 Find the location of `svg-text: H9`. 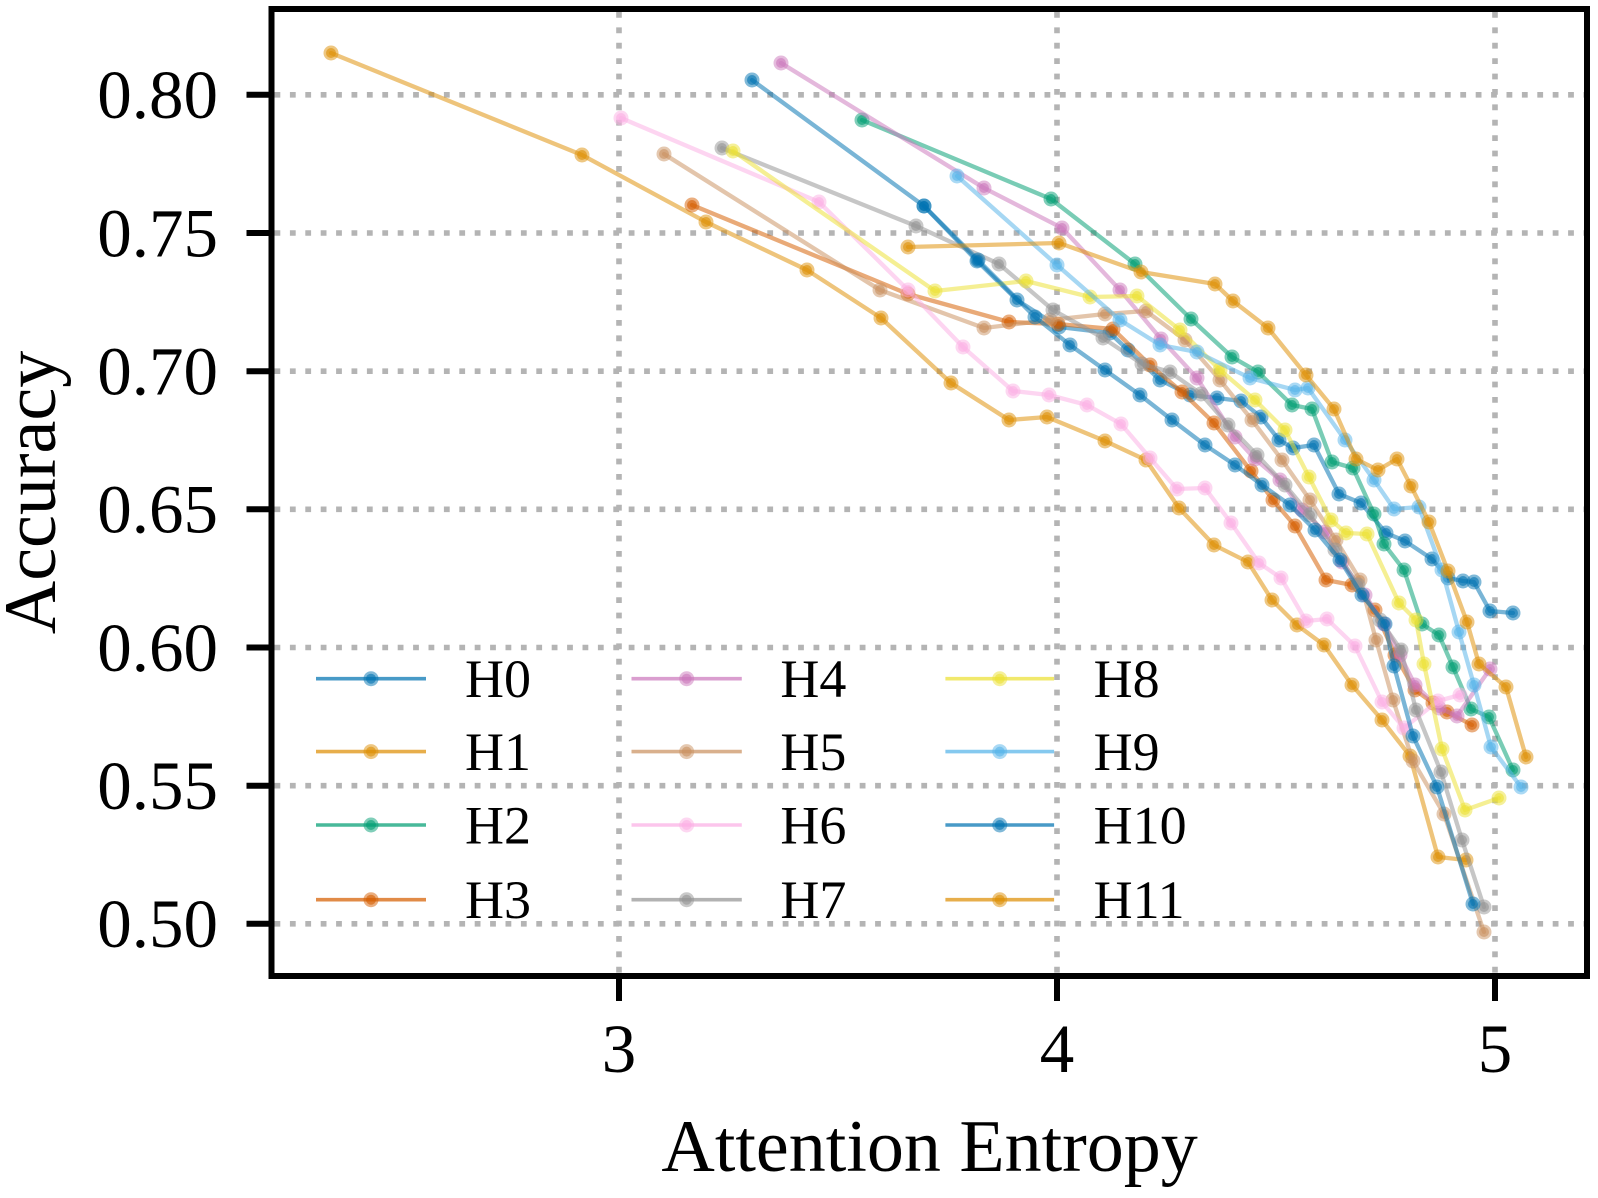

svg-text: H9 is located at coordinates (1127, 752).